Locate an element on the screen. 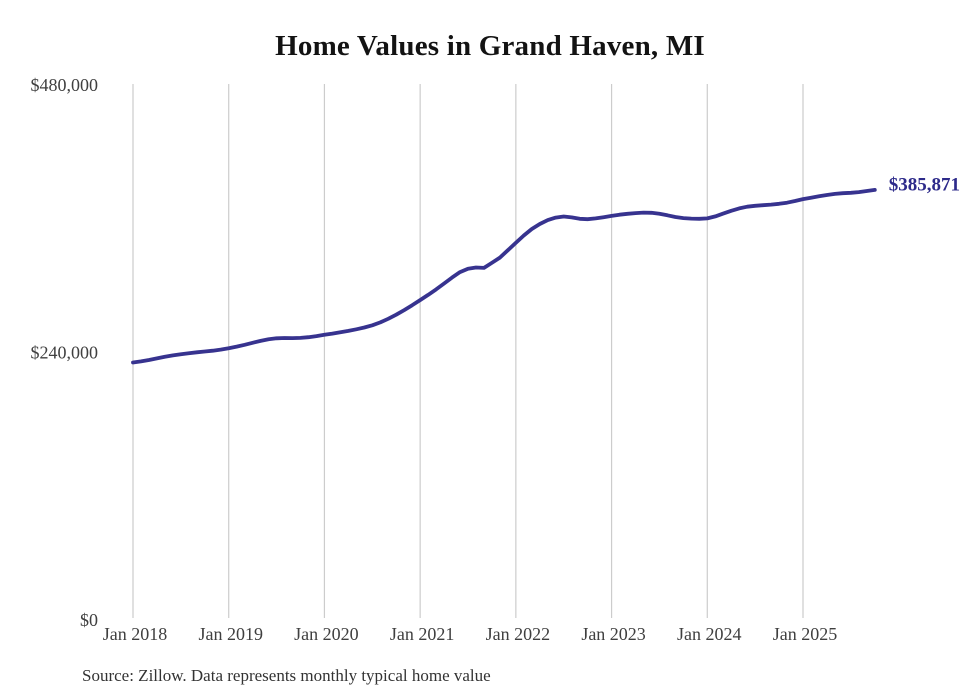 The image size is (980, 699). y-tick-label: $480,000 is located at coordinates (65, 85).